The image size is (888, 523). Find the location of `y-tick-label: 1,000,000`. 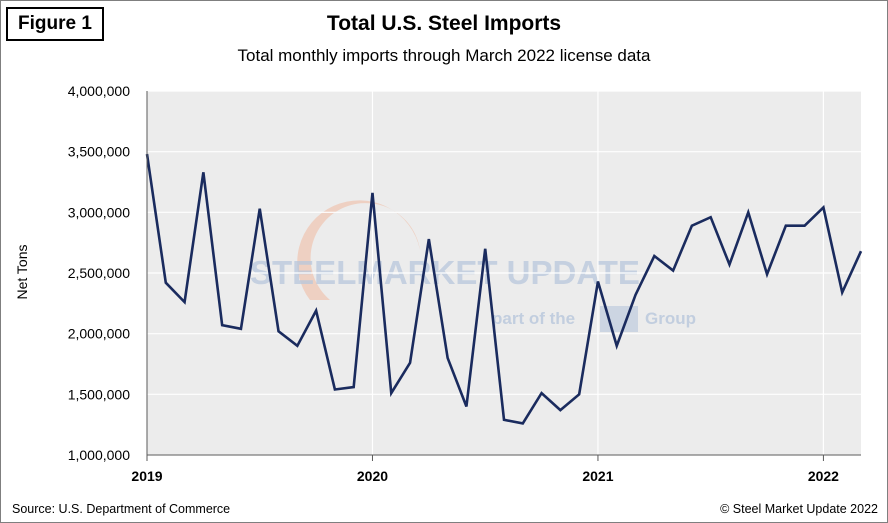

y-tick-label: 1,000,000 is located at coordinates (99, 455).